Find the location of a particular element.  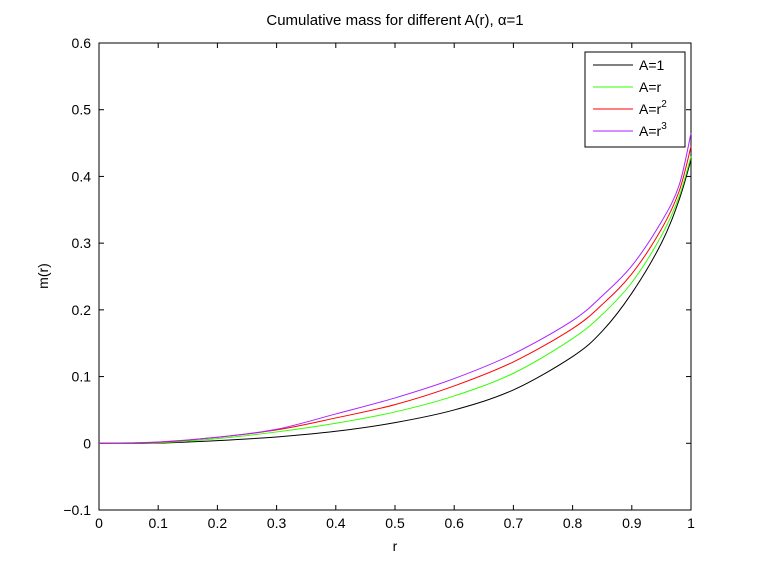

x-tick-label: 0.5 is located at coordinates (395, 523).